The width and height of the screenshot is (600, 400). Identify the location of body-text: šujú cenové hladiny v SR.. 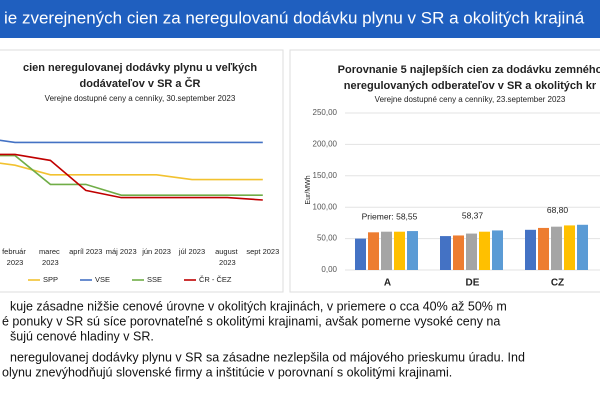
(82, 336).